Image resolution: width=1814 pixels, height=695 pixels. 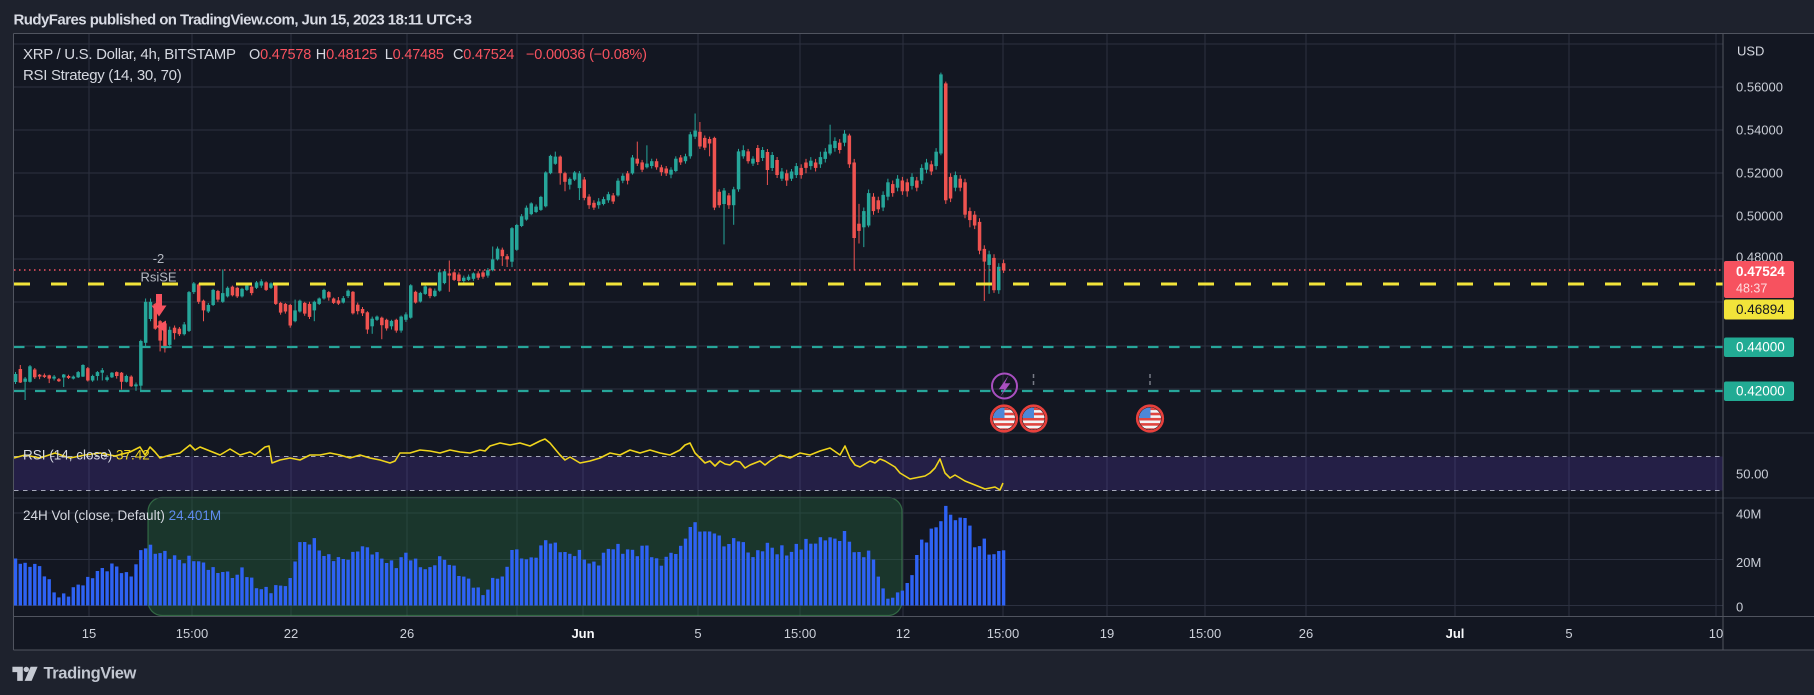 I want to click on svg-text: 50.00, so click(x=1752, y=474).